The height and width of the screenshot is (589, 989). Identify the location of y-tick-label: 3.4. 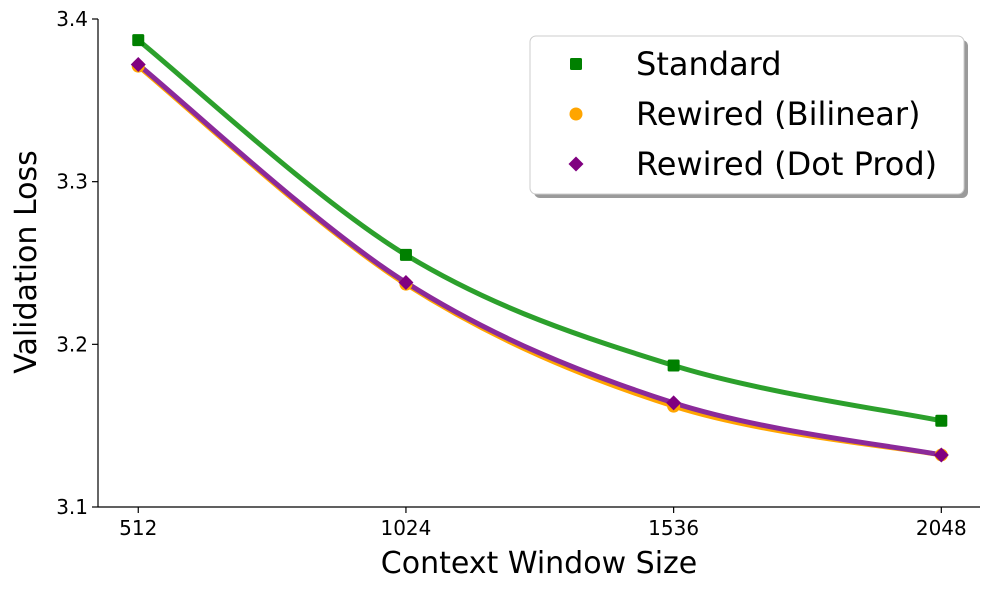
(72, 19).